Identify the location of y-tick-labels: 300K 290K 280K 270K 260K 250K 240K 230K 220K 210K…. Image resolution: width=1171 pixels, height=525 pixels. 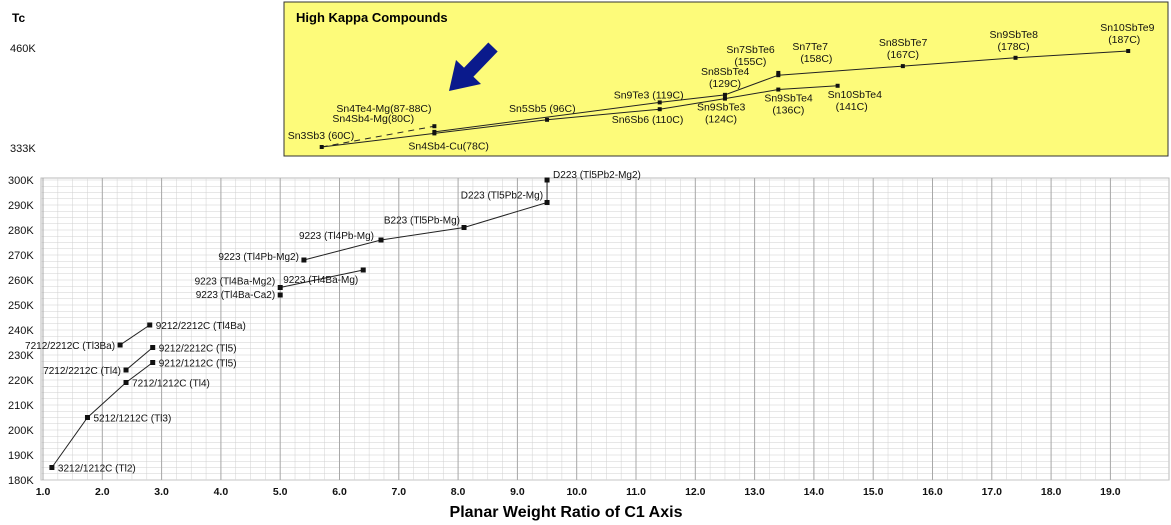
(21, 331).